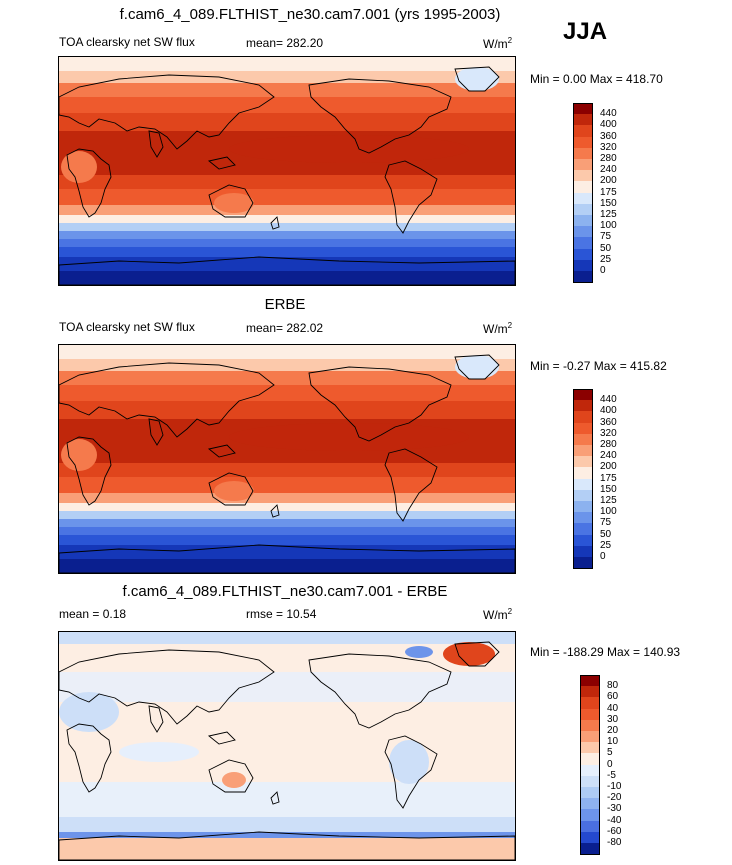 The image size is (732, 865). Describe the element at coordinates (598, 366) in the screenshot. I see `panel2-minmax: Min = -0.27 Max = 415.82` at that location.